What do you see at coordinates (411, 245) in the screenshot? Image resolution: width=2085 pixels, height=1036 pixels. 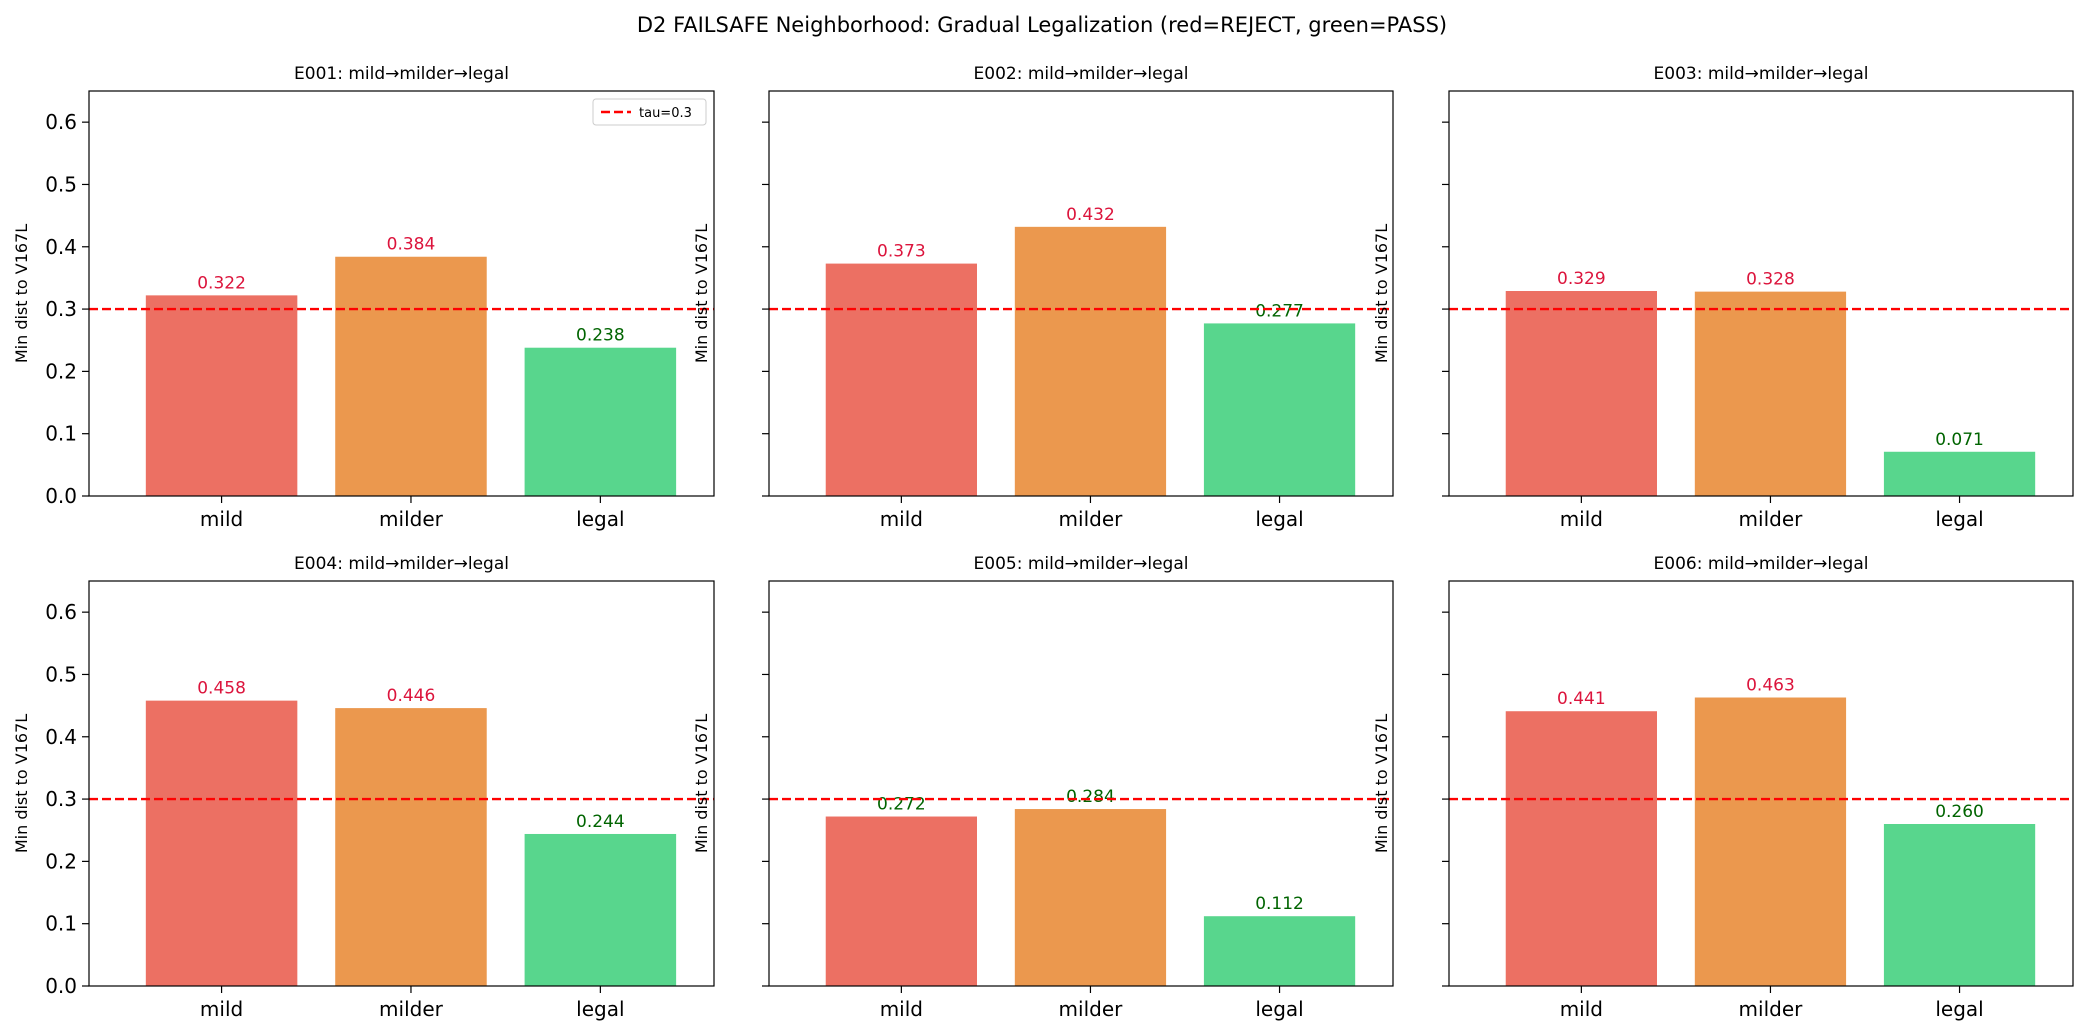 I see `data-label: 0.384` at bounding box center [411, 245].